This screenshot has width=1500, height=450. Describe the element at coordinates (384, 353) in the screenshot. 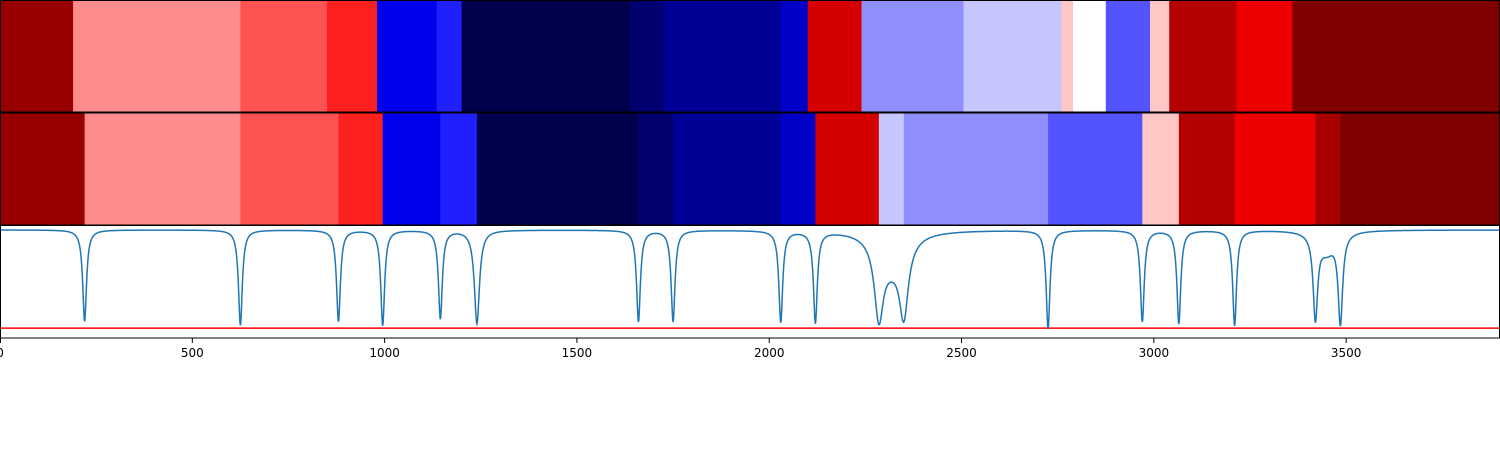

I see `x-tick-label-1000: 1000` at that location.